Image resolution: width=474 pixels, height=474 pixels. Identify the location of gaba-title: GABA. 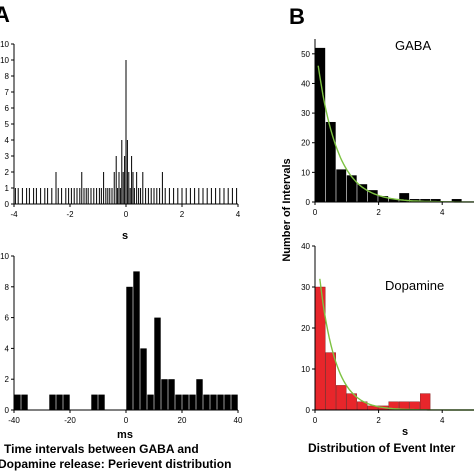
(413, 45).